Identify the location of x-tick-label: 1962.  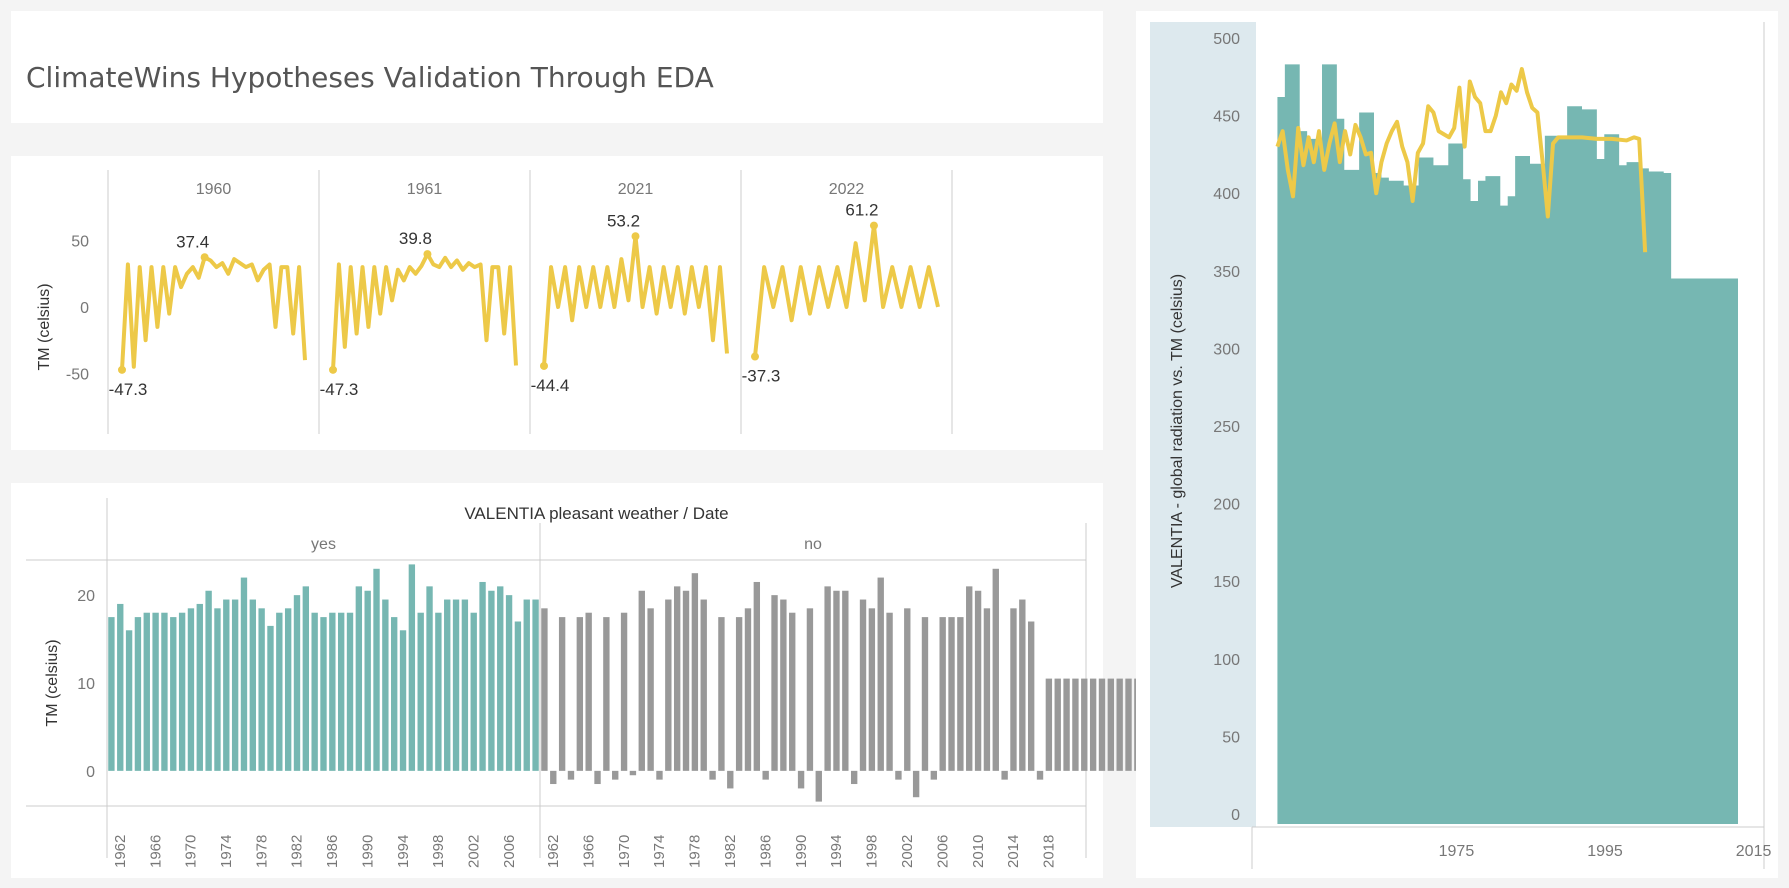
(120, 851).